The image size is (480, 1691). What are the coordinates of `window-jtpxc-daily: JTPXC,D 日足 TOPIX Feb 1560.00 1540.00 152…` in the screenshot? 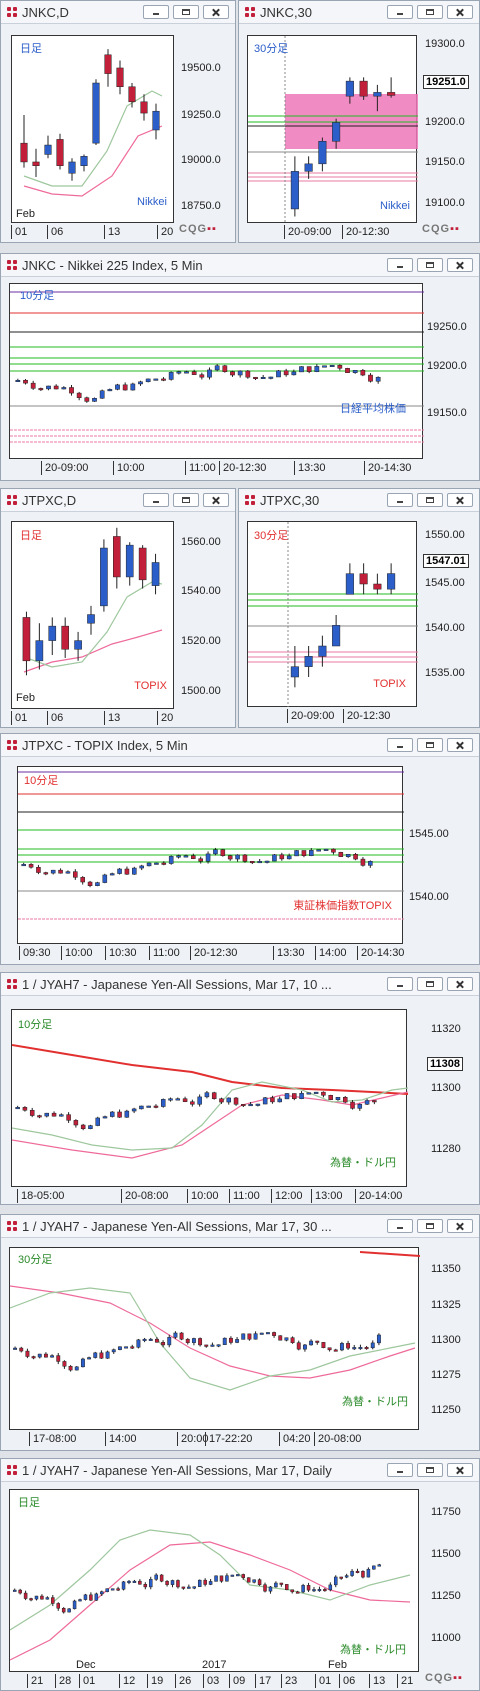 It's located at (118, 608).